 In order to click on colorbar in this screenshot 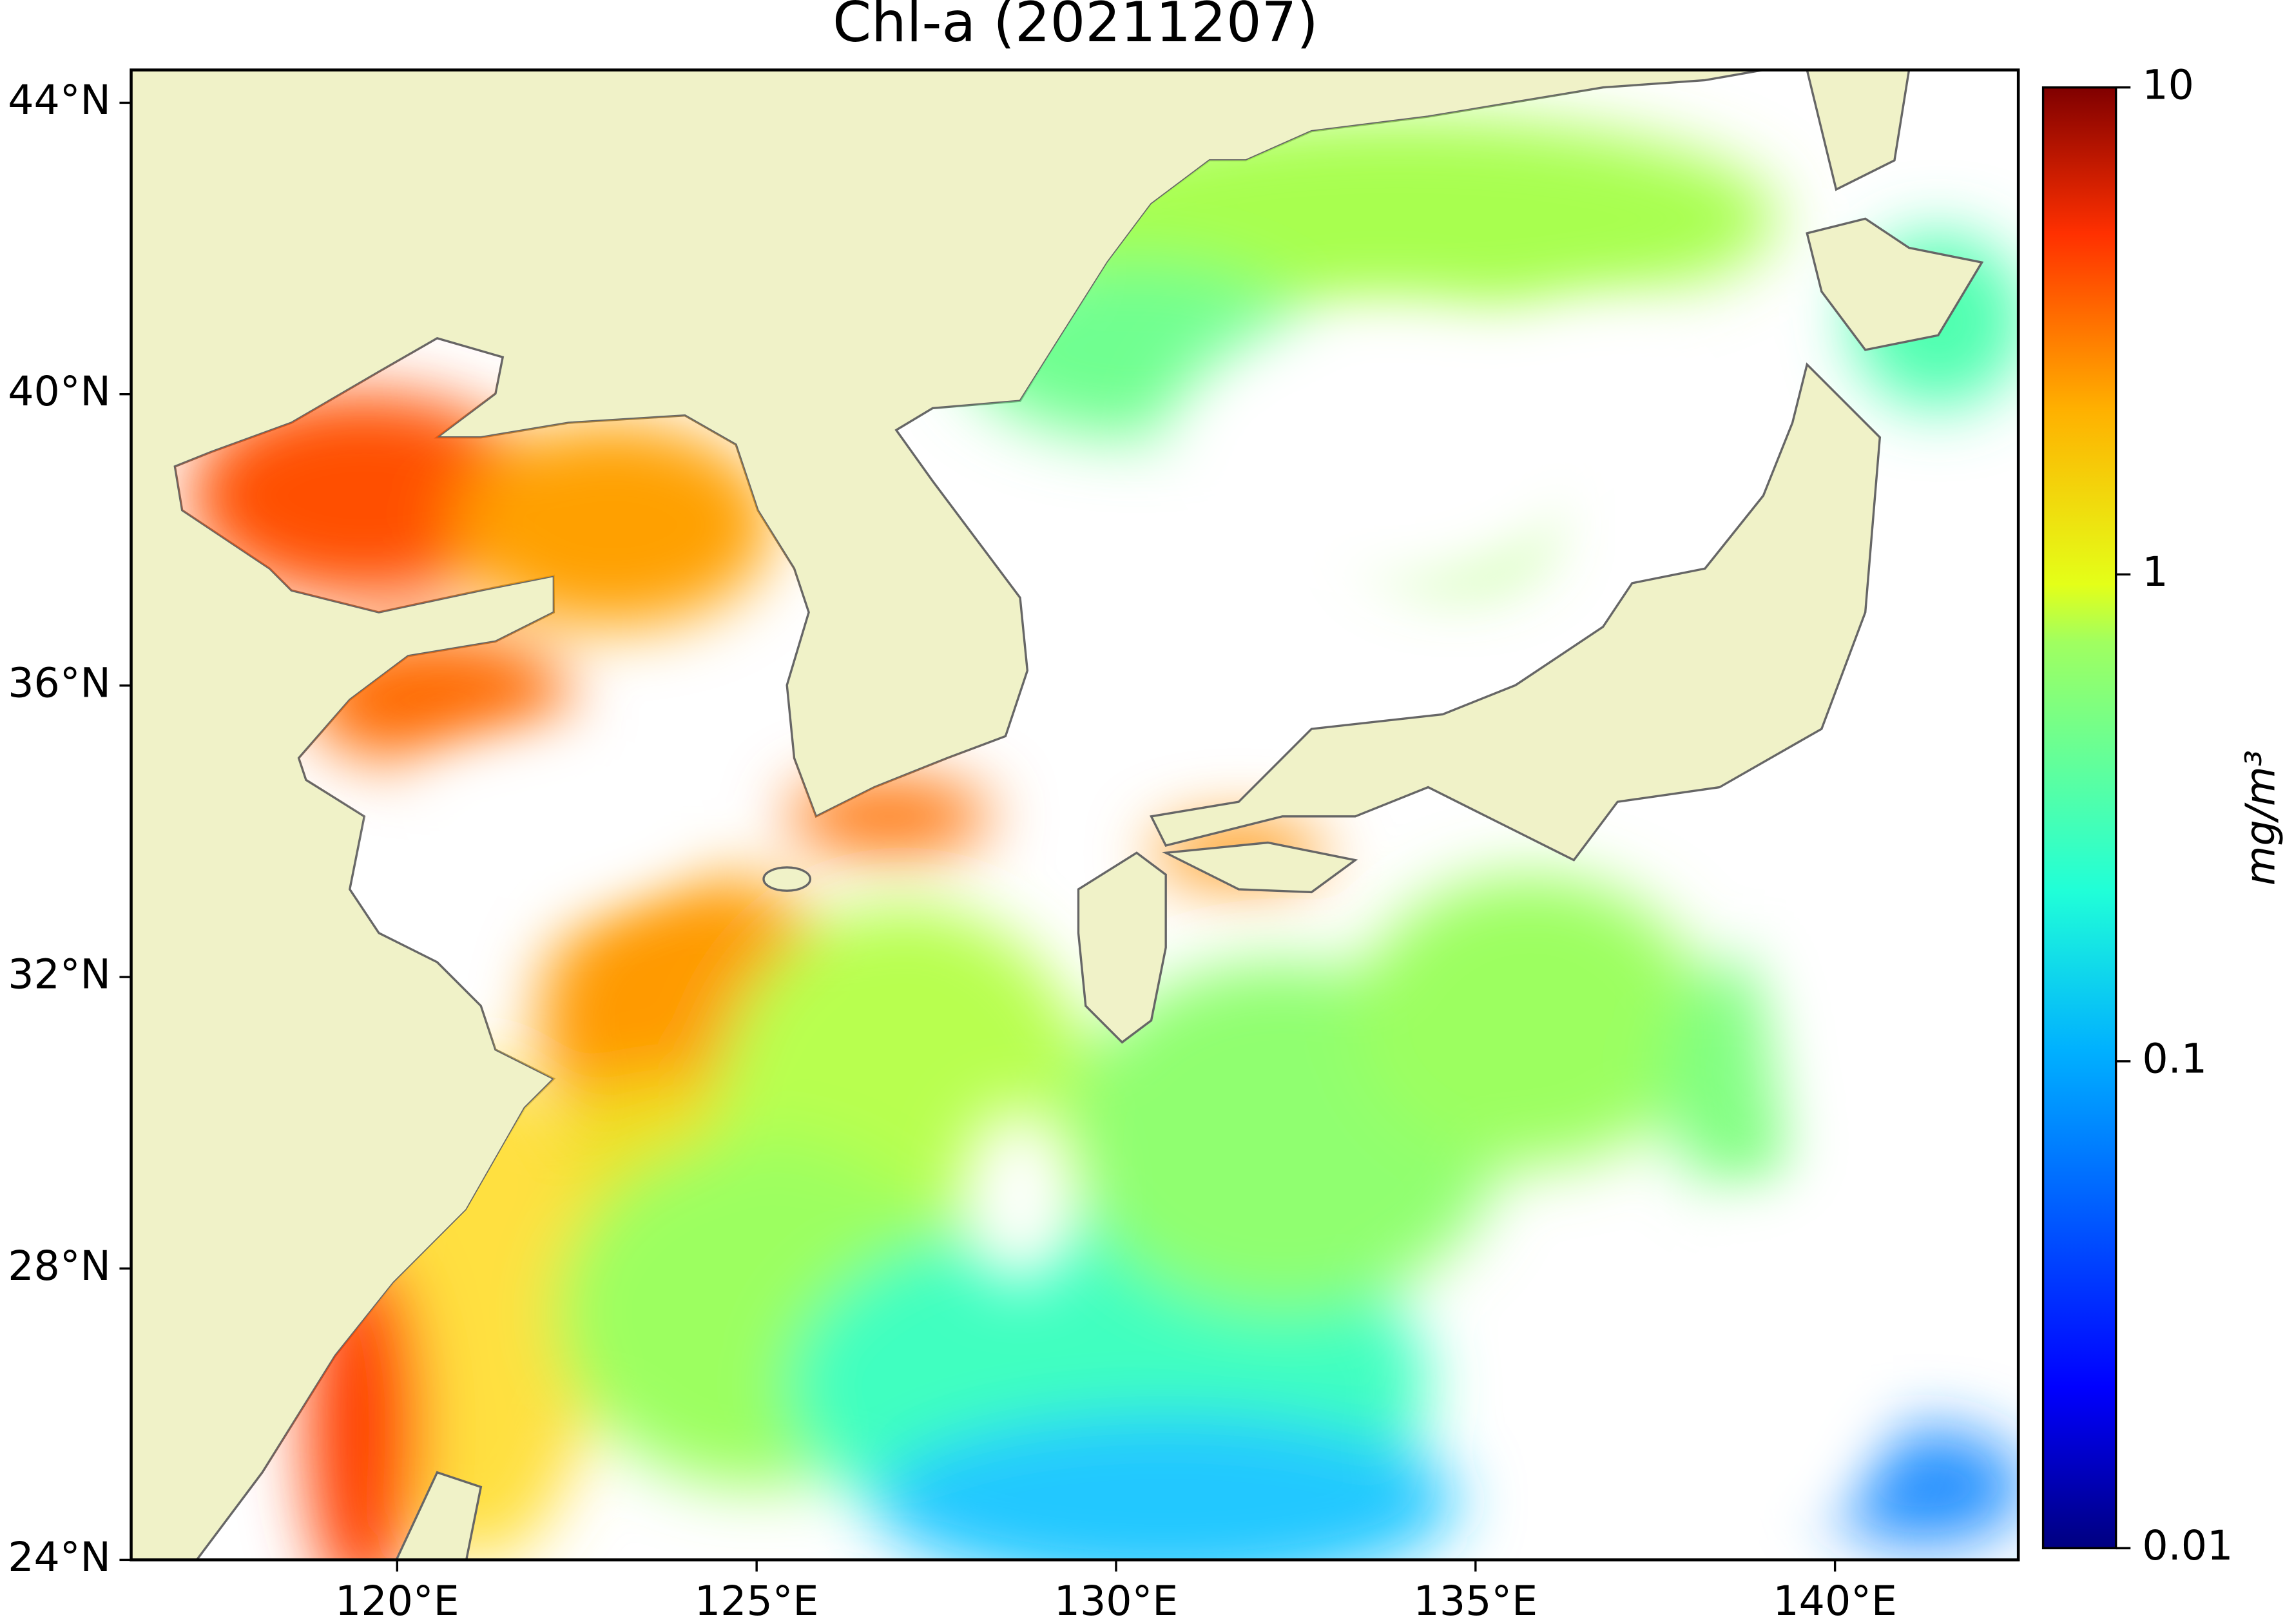, I will do `click(2079, 818)`.